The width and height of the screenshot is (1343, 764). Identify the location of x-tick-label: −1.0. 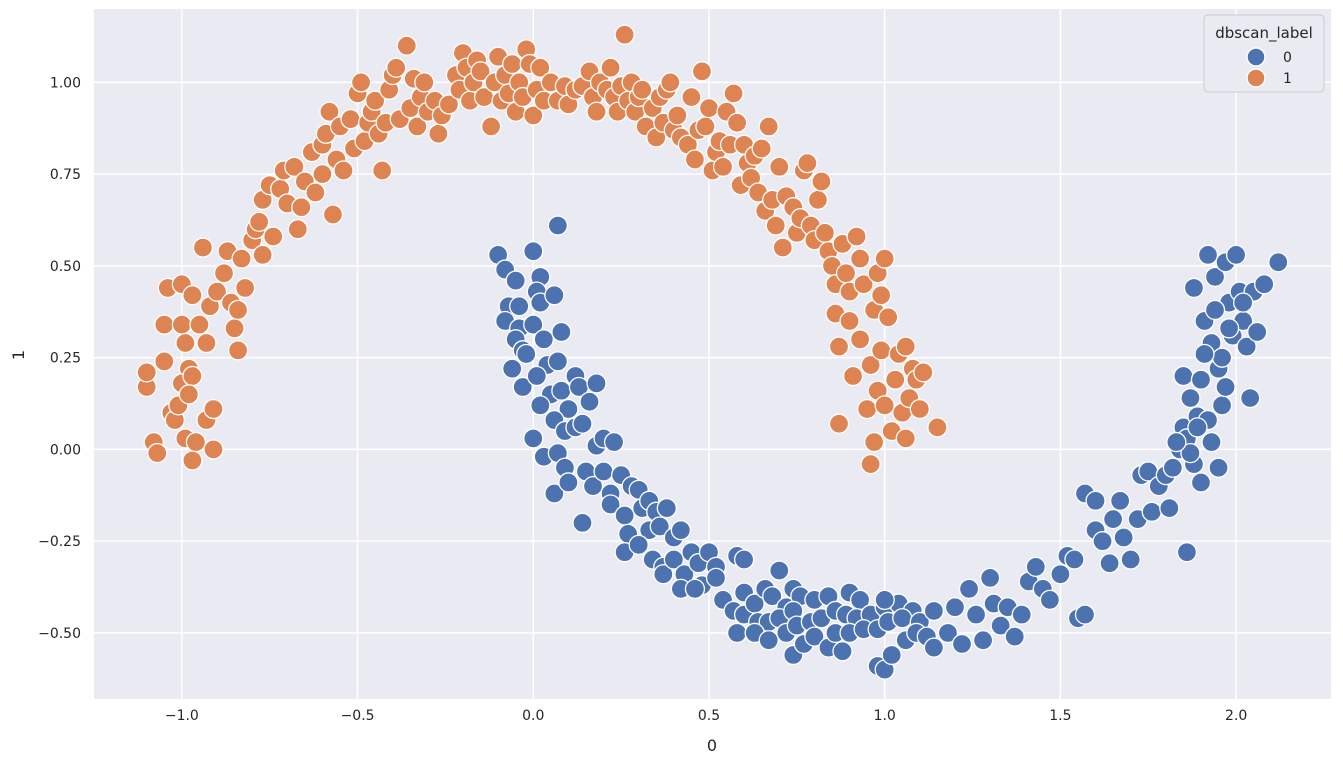
(182, 716).